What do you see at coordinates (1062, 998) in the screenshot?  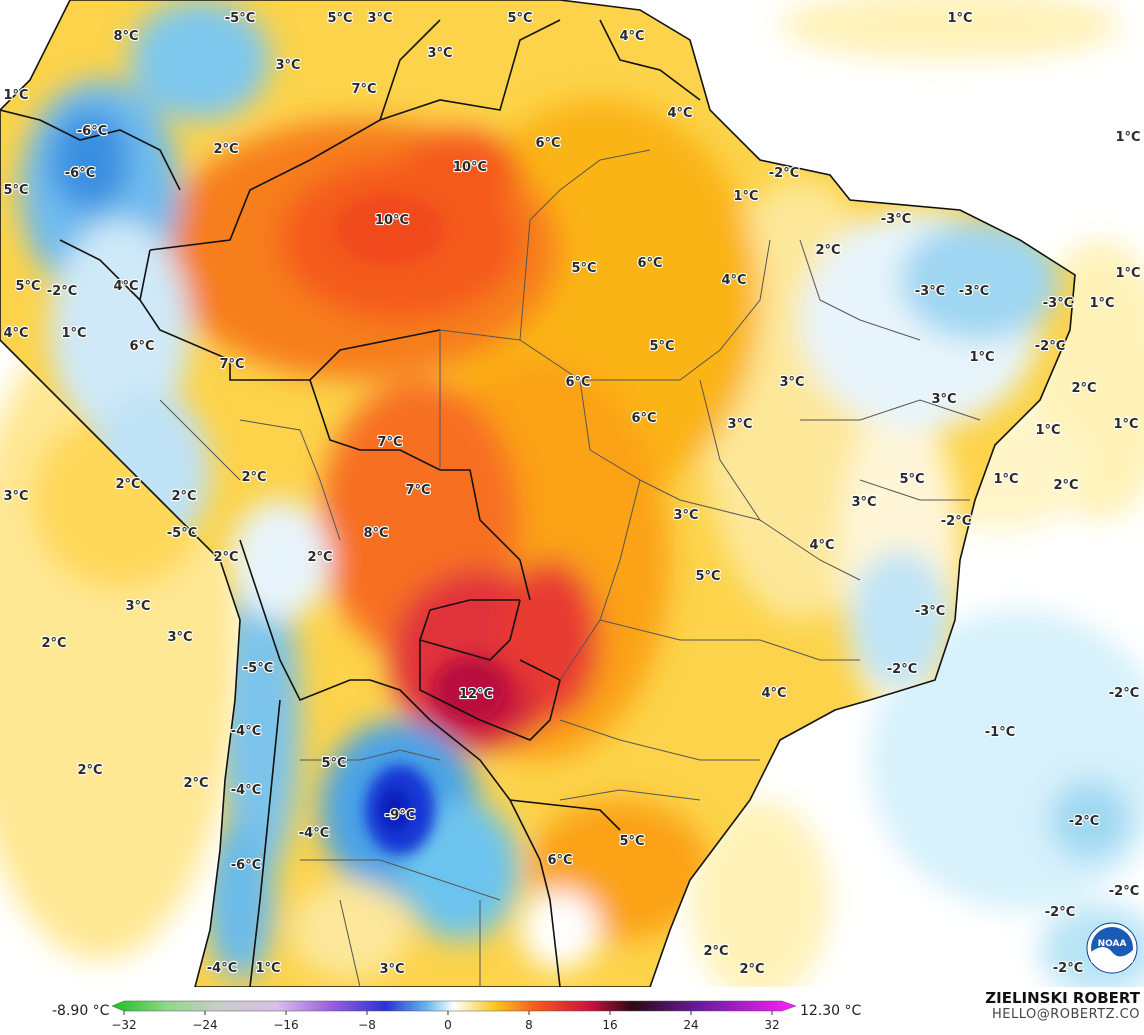 I see `credit-name: ZIELINSKI ROBERT` at bounding box center [1062, 998].